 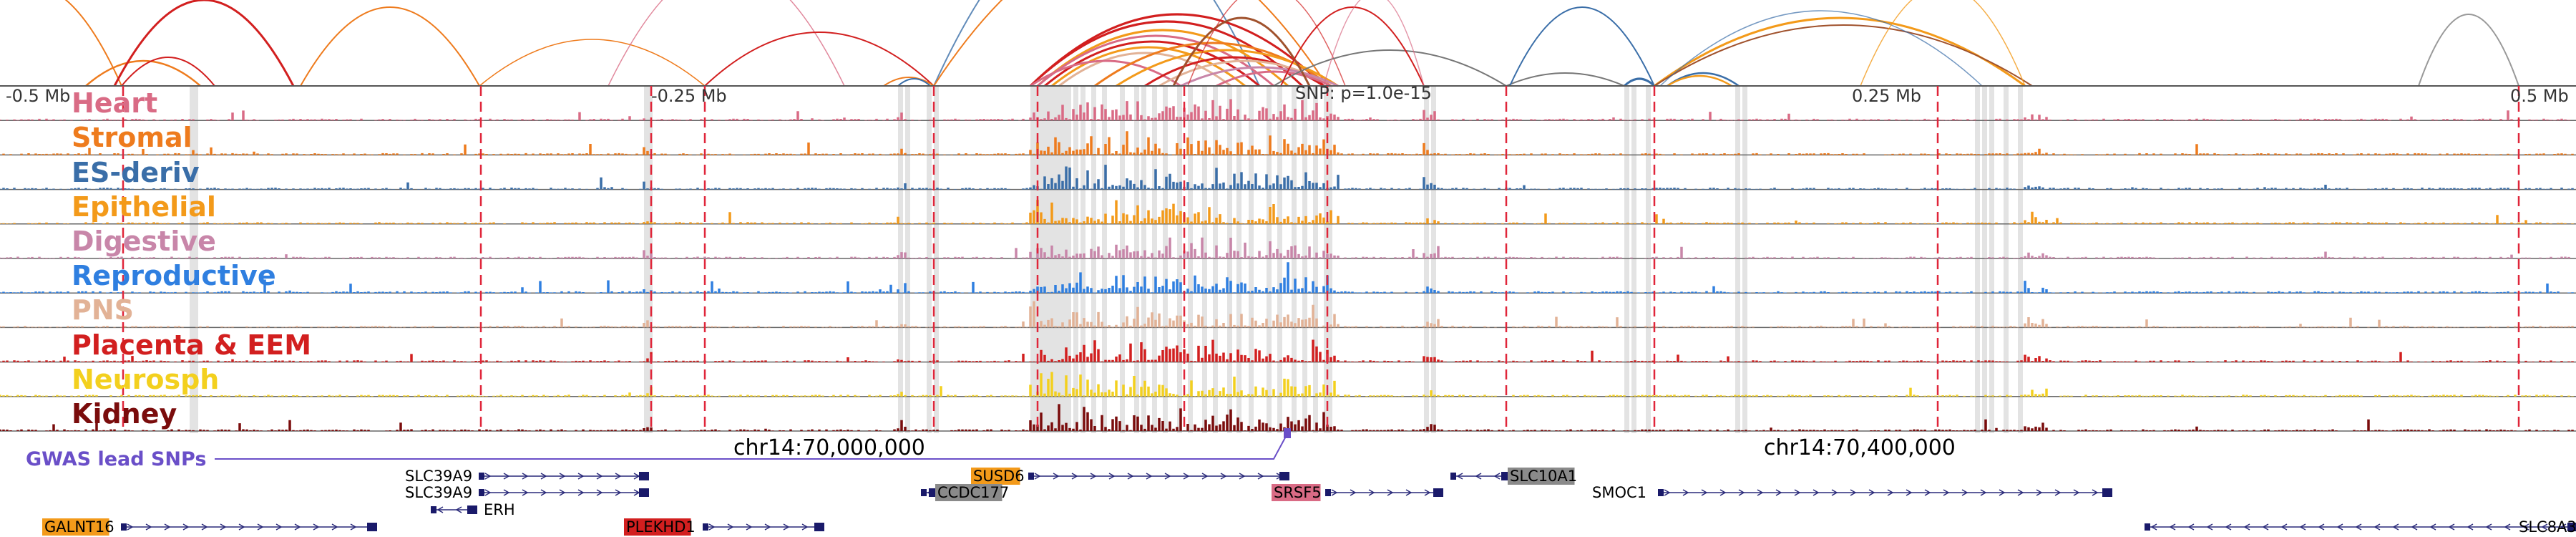 I want to click on gene-label: SLC8A3, so click(x=2547, y=527).